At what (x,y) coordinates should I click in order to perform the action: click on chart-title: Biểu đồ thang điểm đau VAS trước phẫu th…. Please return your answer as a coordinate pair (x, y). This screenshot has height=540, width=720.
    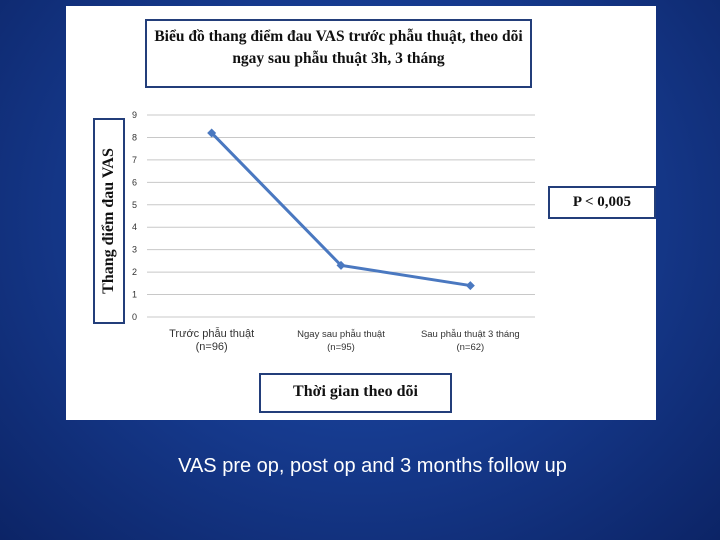
    Looking at the image, I should click on (338, 53).